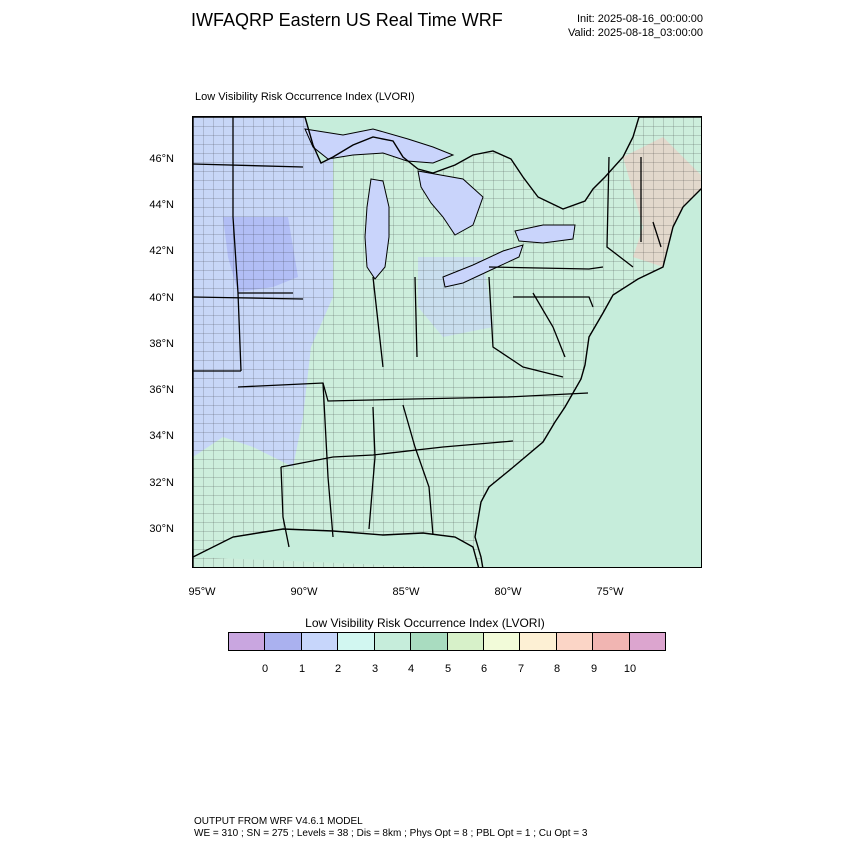 The height and width of the screenshot is (850, 850). Describe the element at coordinates (304, 592) in the screenshot. I see `lon-label: 90°W` at that location.